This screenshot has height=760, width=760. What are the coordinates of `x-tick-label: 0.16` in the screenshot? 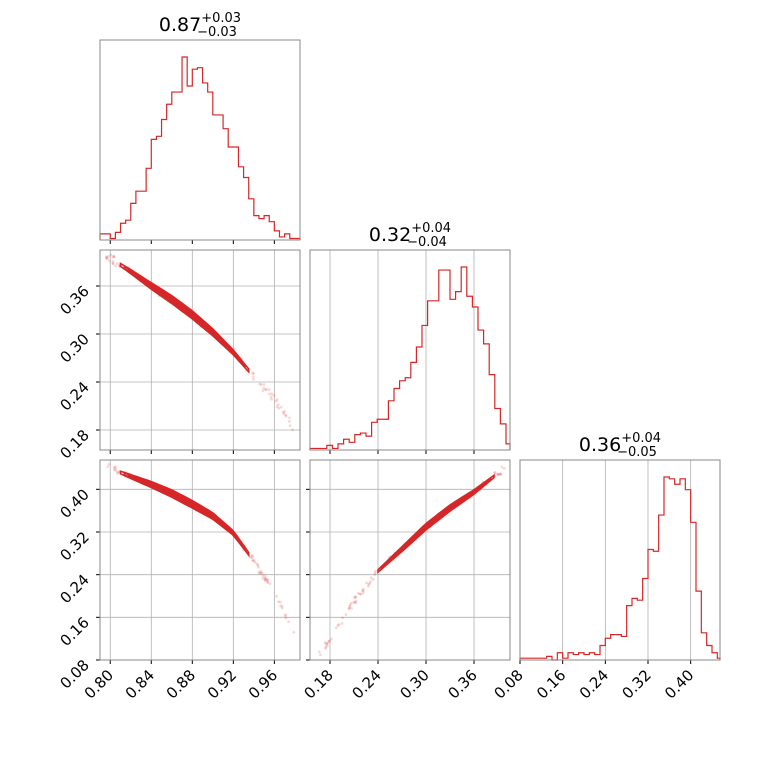 It's located at (551, 684).